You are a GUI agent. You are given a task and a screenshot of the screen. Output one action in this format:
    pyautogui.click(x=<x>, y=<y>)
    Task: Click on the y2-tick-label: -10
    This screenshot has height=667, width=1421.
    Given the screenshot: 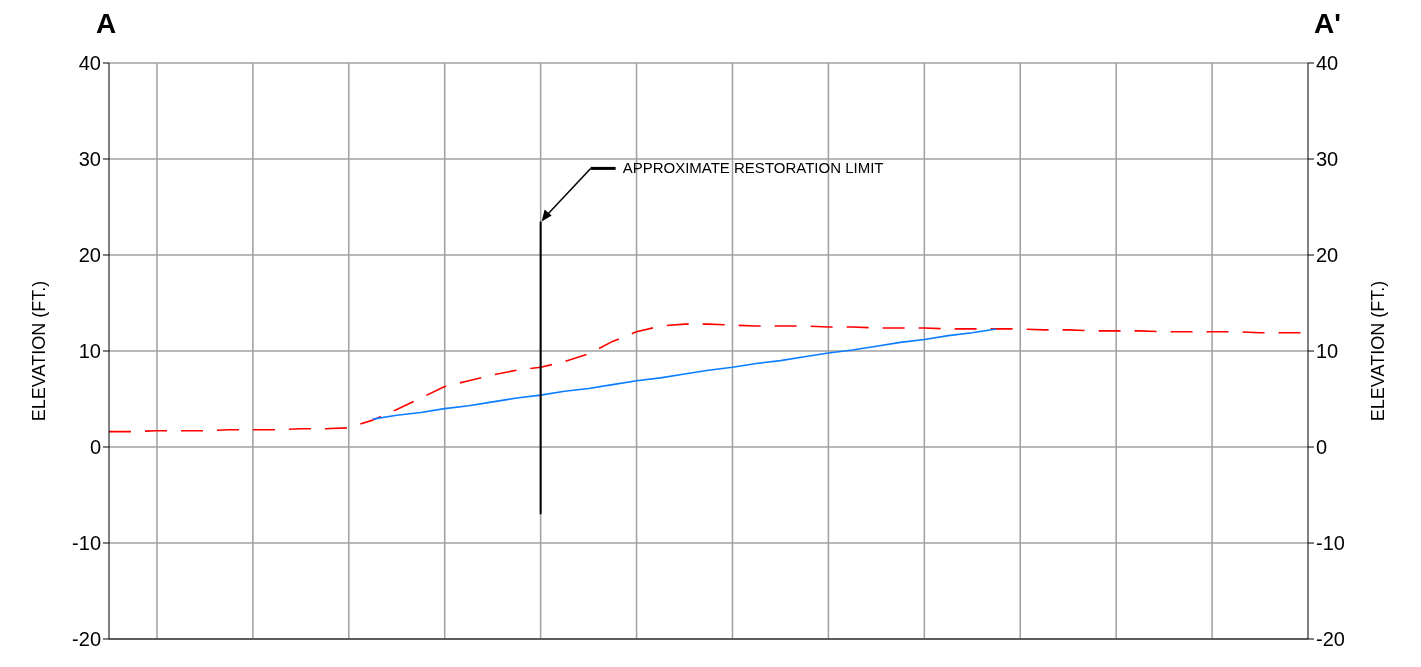 What is the action you would take?
    pyautogui.click(x=1330, y=543)
    